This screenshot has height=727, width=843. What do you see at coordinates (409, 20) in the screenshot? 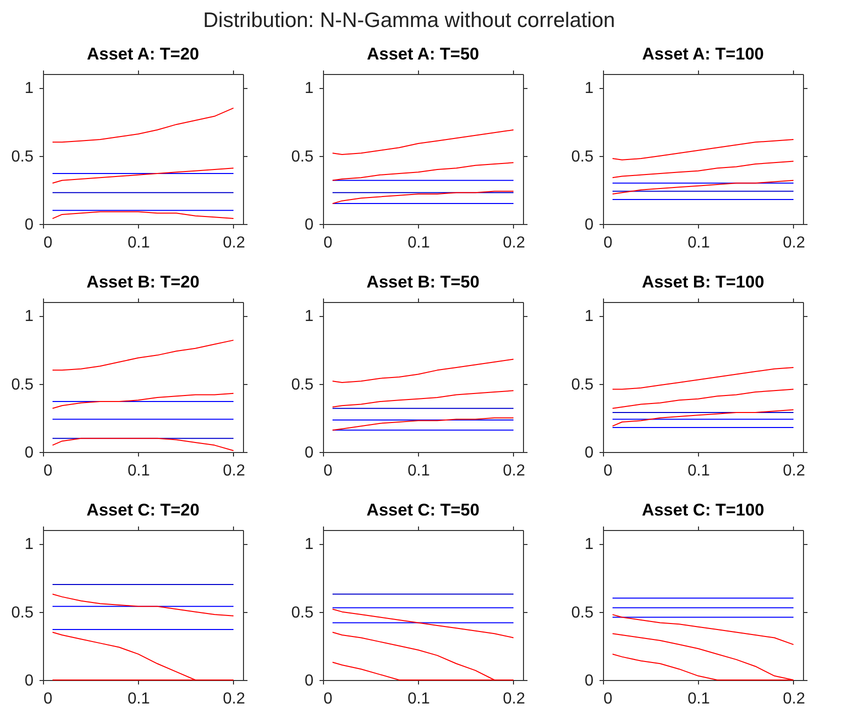
I see `text: Distribution: N-N-Gamma without correlation` at bounding box center [409, 20].